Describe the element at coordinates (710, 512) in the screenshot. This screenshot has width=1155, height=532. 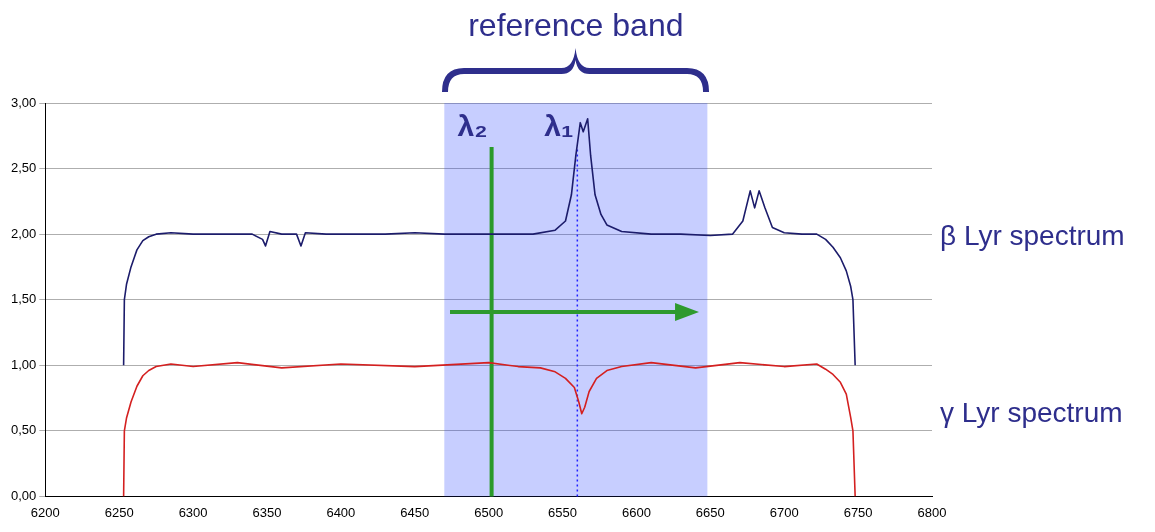
I see `x-tick-label: 6650` at that location.